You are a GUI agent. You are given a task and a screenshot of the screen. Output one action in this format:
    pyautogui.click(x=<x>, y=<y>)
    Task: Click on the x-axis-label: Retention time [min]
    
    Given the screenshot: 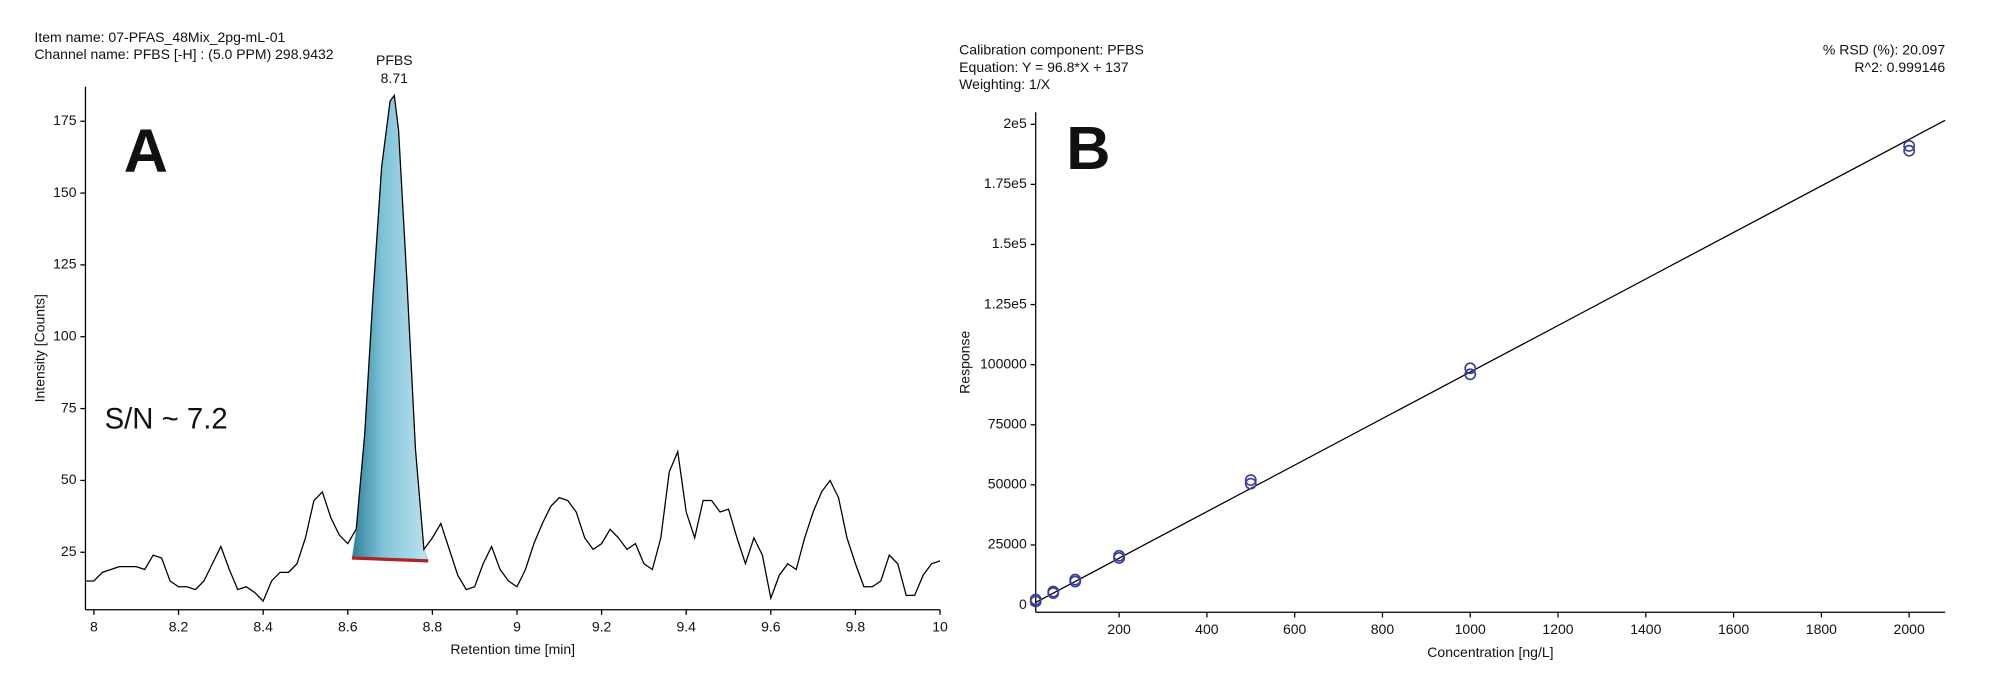 What is the action you would take?
    pyautogui.click(x=512, y=649)
    